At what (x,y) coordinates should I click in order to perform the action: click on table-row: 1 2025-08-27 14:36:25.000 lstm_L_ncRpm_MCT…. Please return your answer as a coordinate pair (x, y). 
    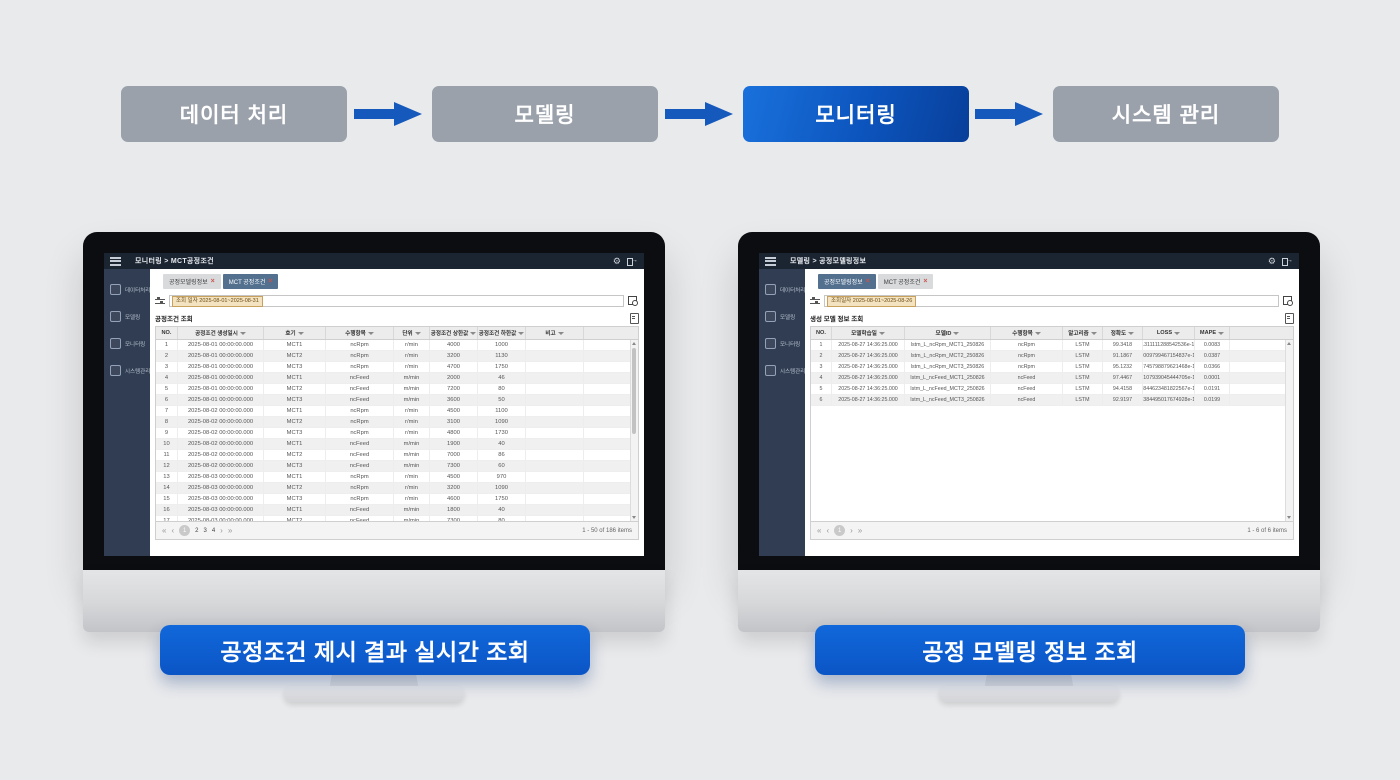
    Looking at the image, I should click on (1052, 345).